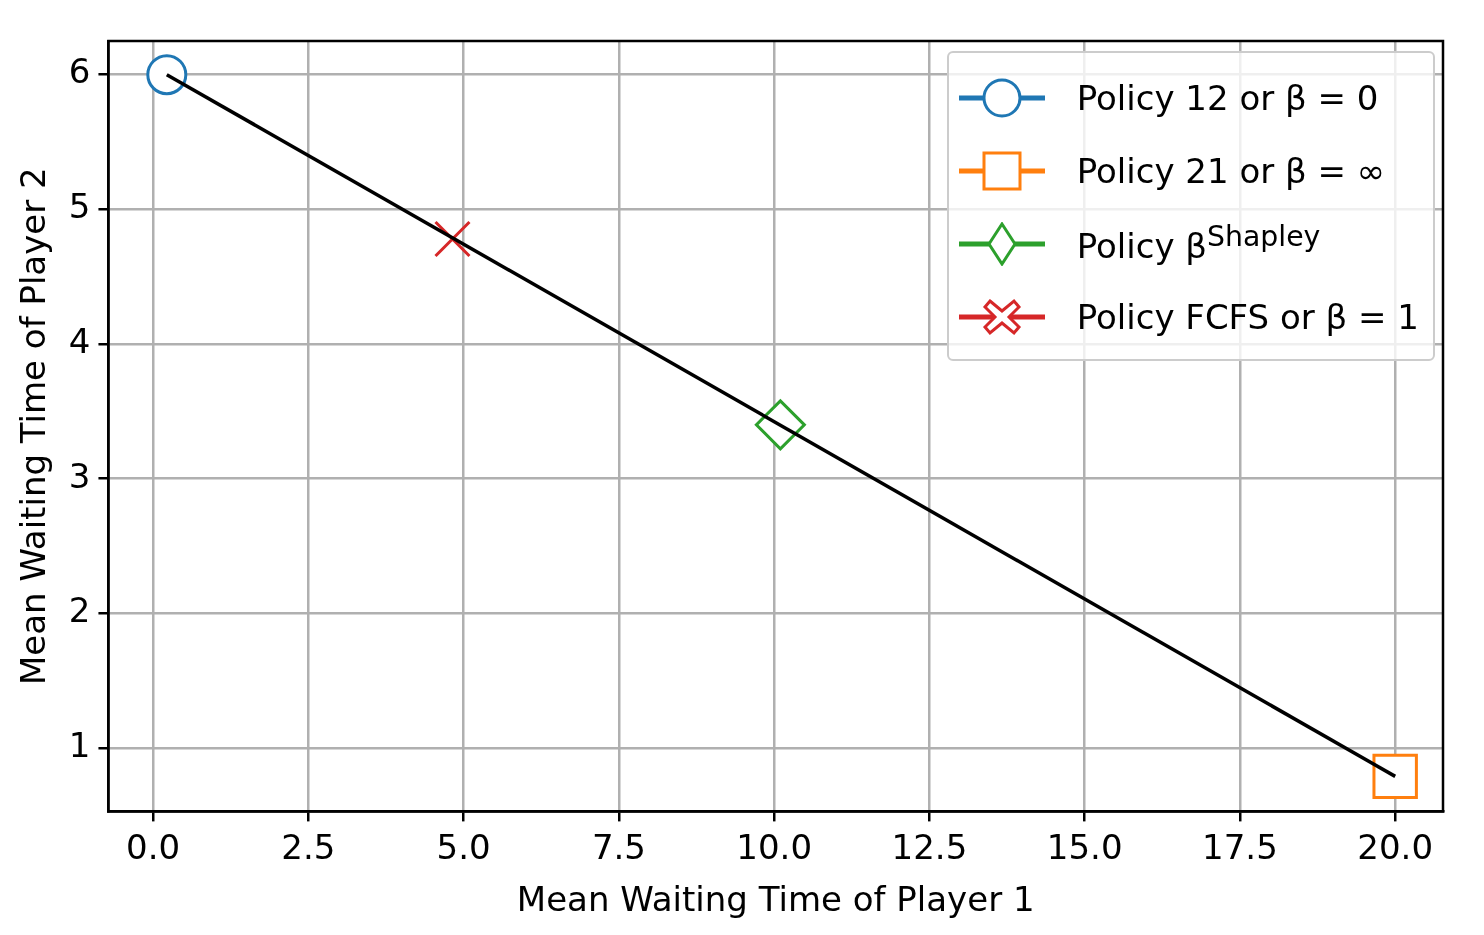  What do you see at coordinates (929, 846) in the screenshot?
I see `x-tick-label: 12.5` at bounding box center [929, 846].